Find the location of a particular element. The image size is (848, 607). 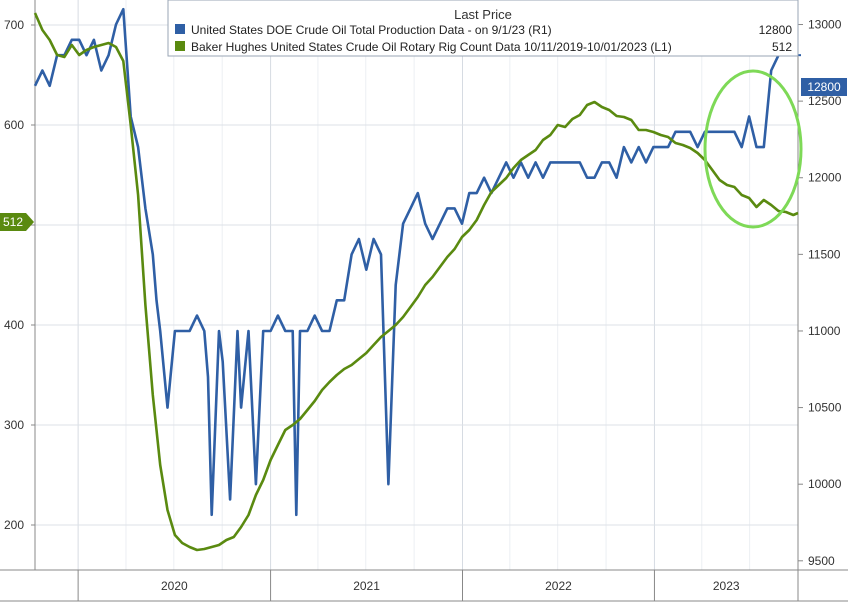

left-axis-tick-label: 200 is located at coordinates (14, 525).